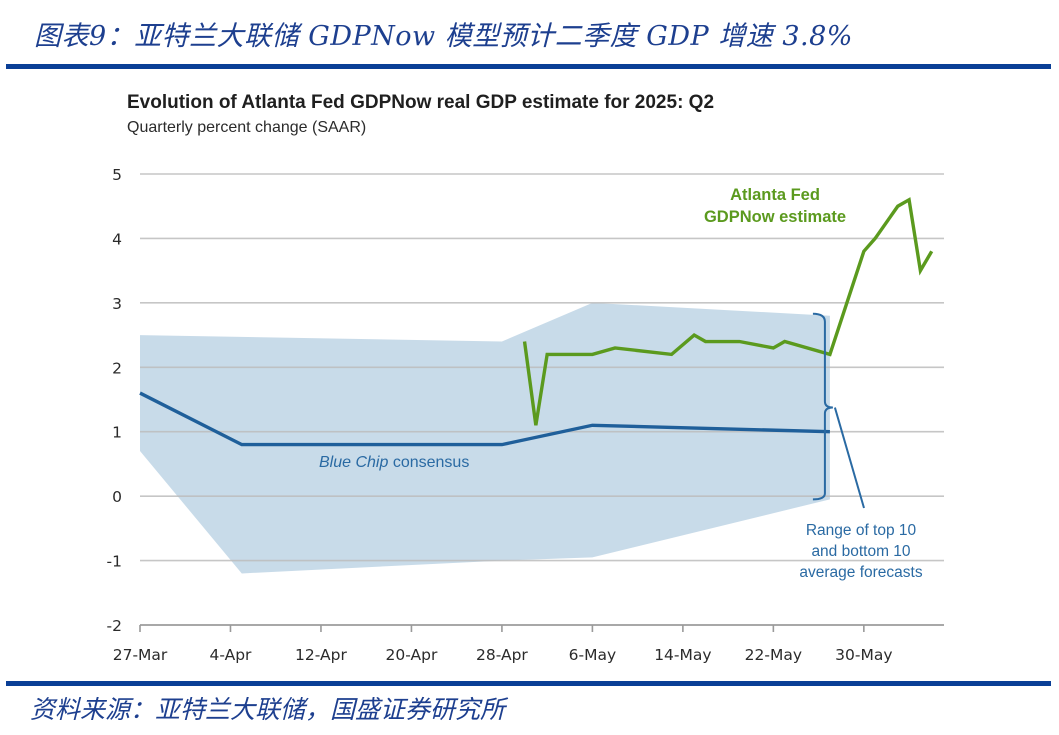 The width and height of the screenshot is (1059, 735). Describe the element at coordinates (728, 311) in the screenshot. I see `gdpnow-estimate-line` at that location.